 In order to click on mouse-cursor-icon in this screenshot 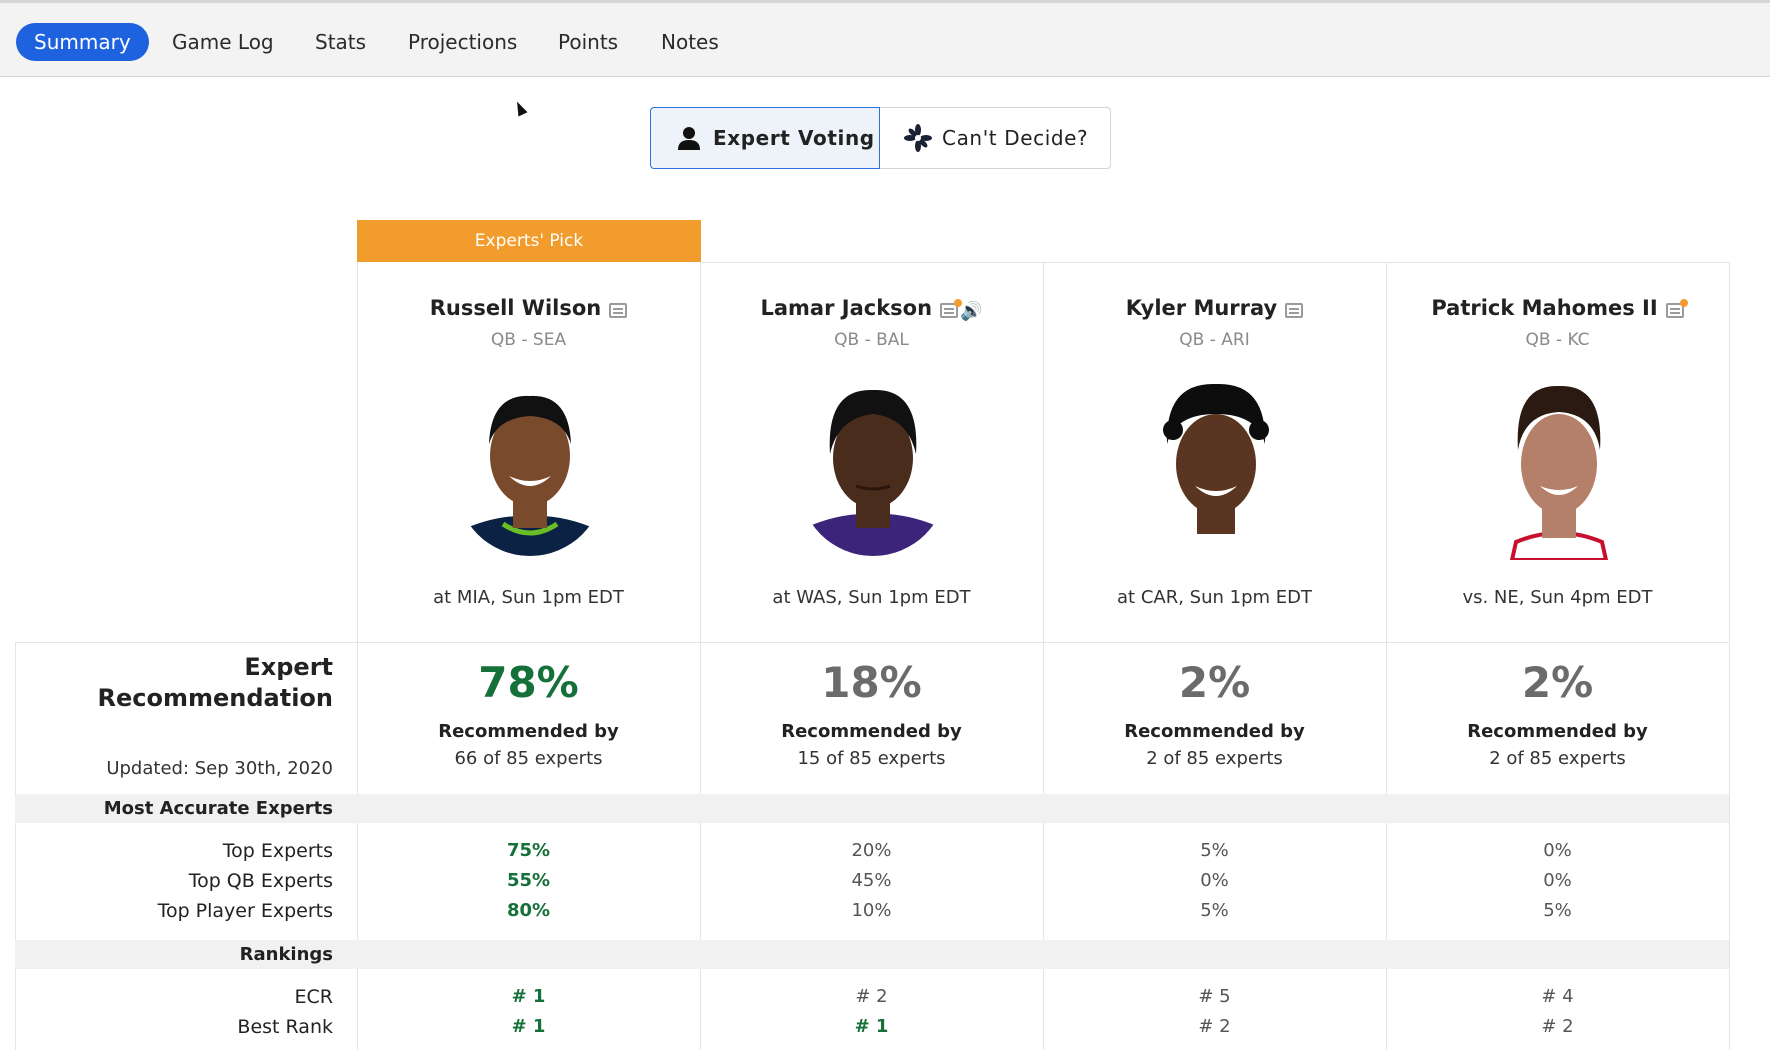, I will do `click(520, 108)`.